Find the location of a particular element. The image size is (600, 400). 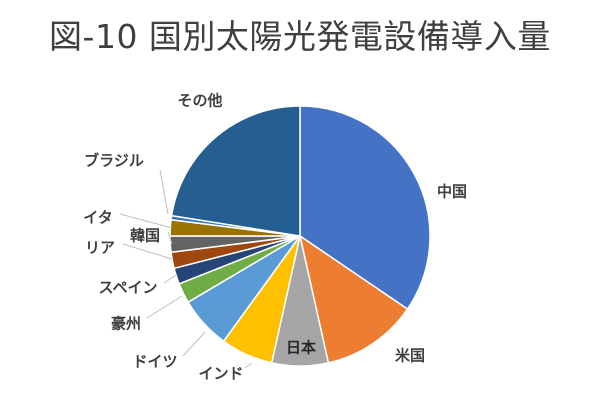

slice-label-0: 中国 is located at coordinates (452, 192).